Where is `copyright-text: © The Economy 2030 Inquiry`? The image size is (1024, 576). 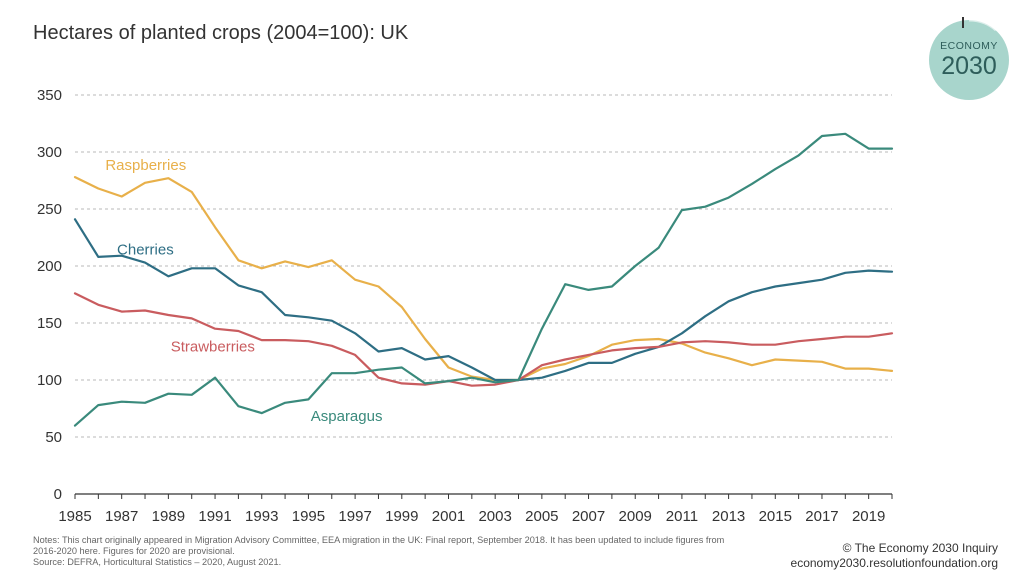
copyright-text: © The Economy 2030 Inquiry is located at coordinates (920, 548).